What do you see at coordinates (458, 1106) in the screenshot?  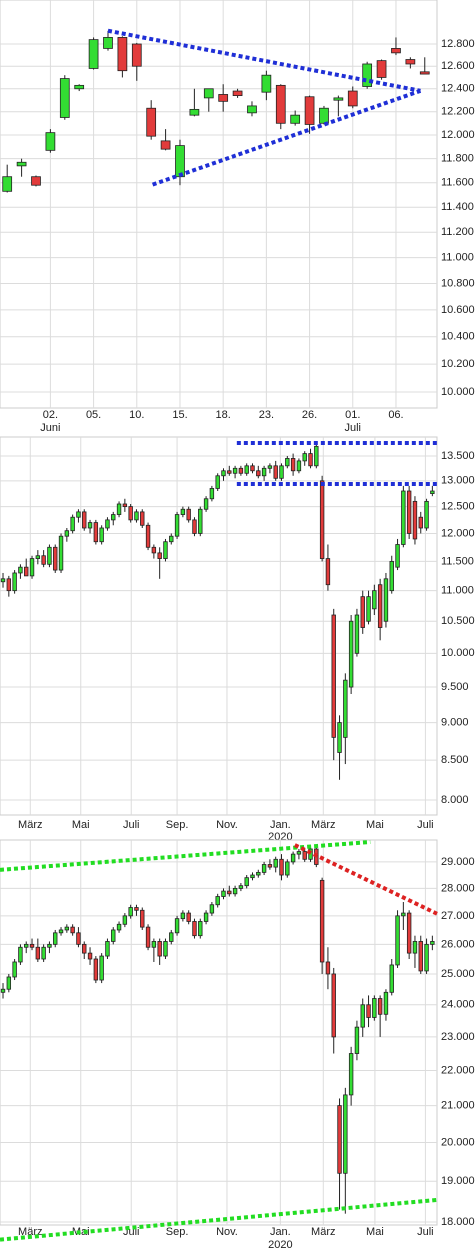 I see `y-tick-label: 21.000` at bounding box center [458, 1106].